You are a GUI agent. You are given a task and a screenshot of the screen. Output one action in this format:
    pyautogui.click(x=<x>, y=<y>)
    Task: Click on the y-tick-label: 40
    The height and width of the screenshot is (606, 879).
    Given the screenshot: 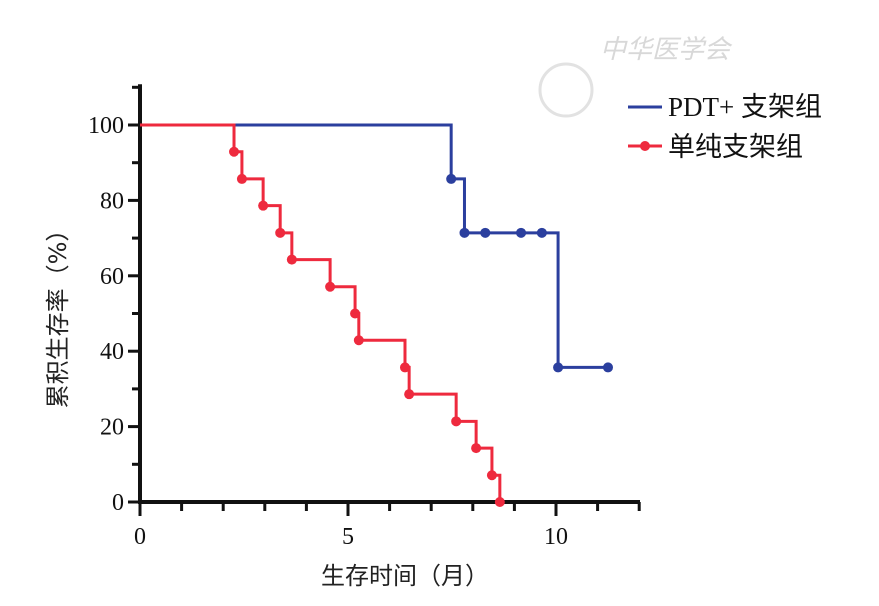 What is the action you would take?
    pyautogui.click(x=112, y=352)
    